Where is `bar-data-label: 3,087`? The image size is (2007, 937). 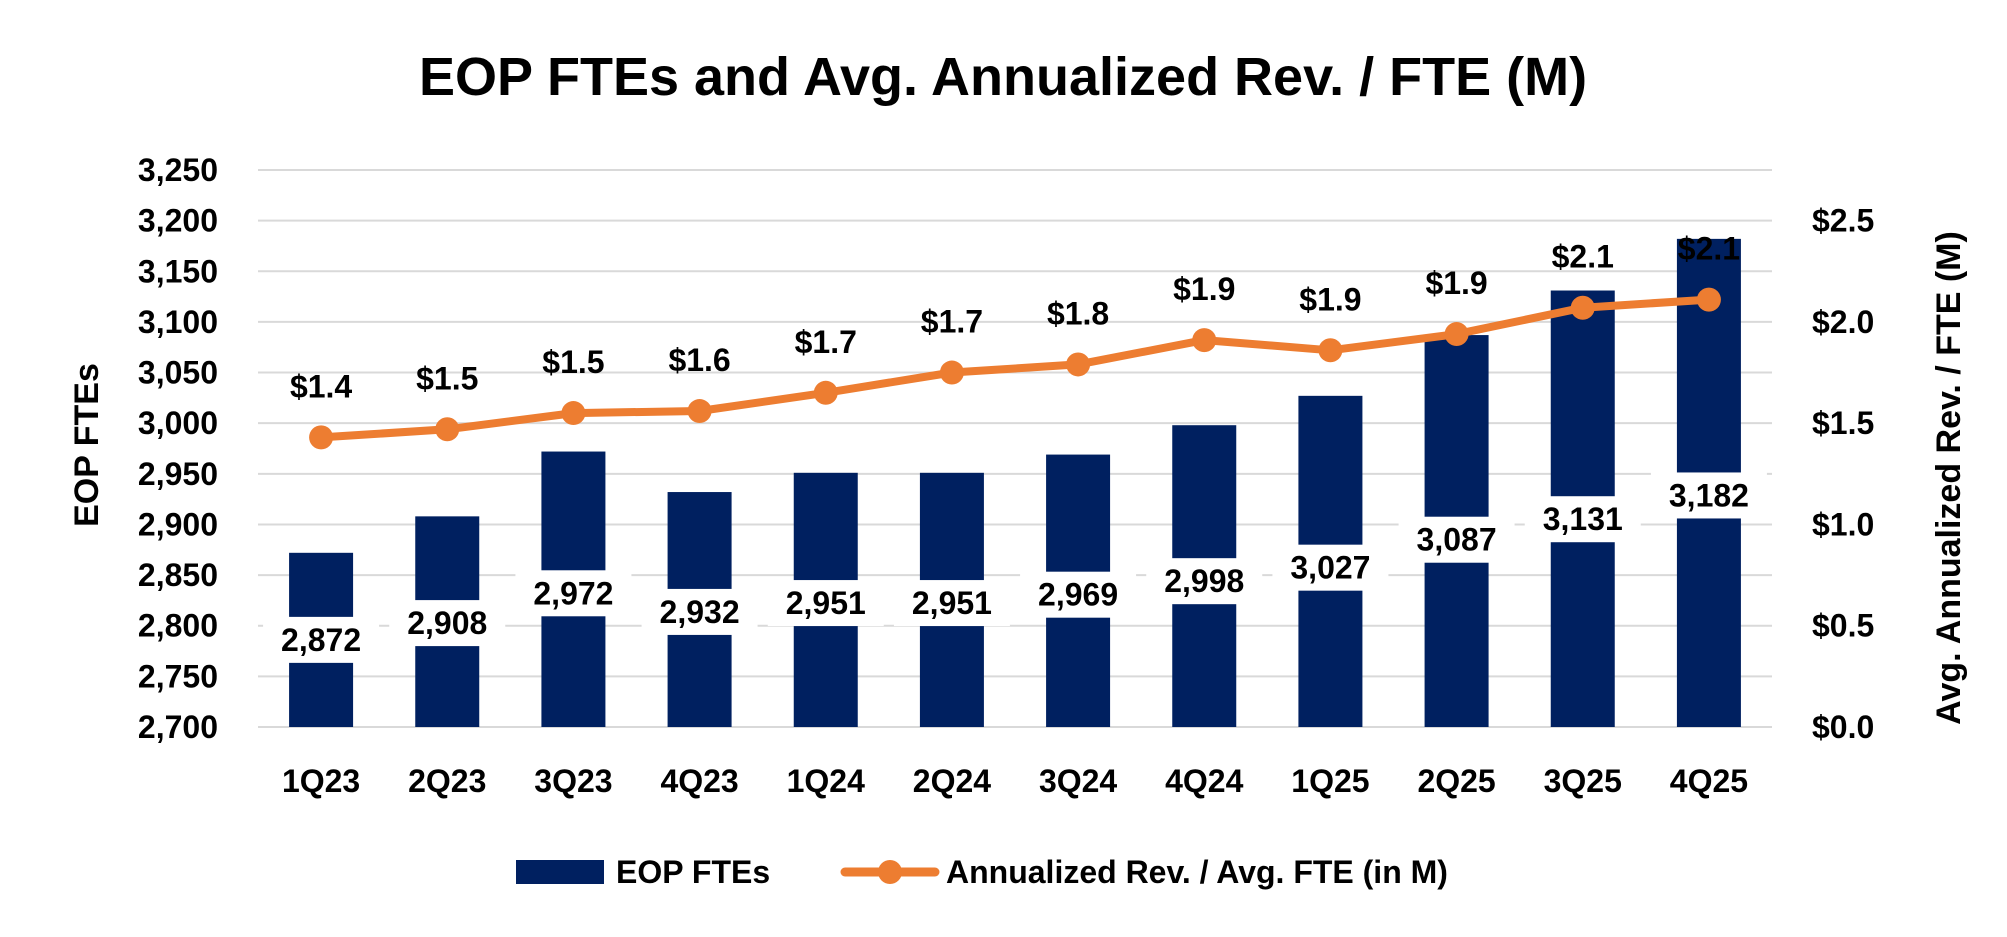 bar-data-label: 3,087 is located at coordinates (1457, 540).